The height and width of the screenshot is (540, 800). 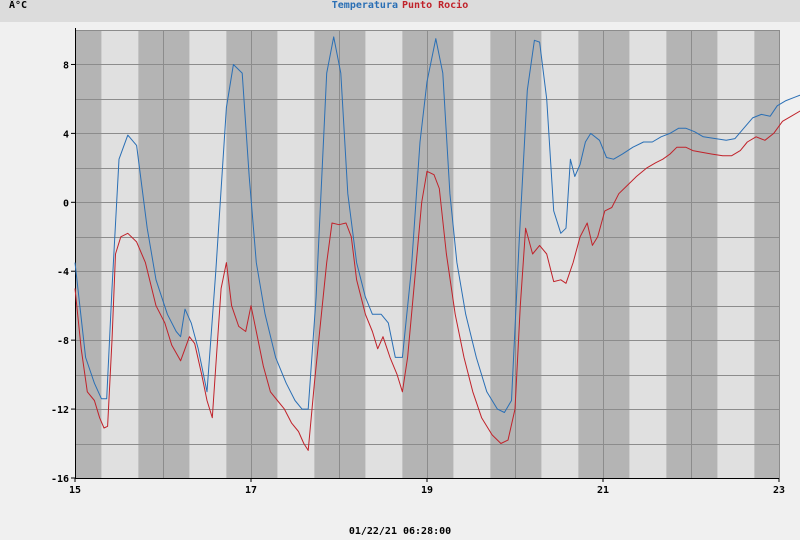 What do you see at coordinates (66, 203) in the screenshot?
I see `y-tick-label: 0` at bounding box center [66, 203].